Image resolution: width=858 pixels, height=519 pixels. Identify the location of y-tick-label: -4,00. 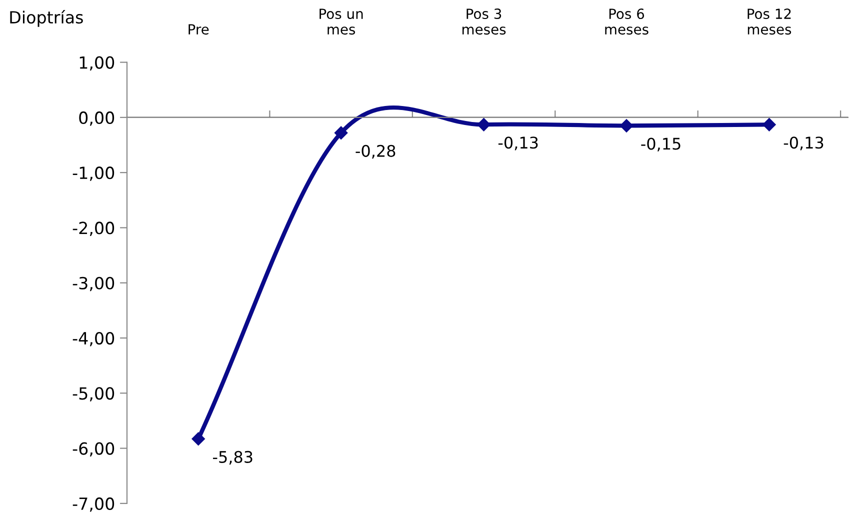
(93, 339).